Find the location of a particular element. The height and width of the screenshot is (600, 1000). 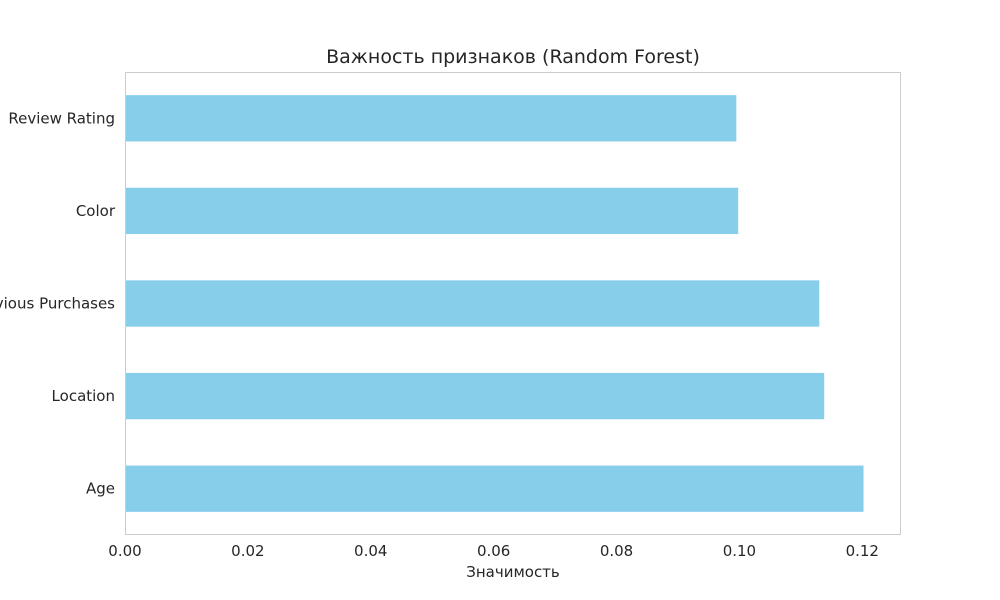

x-tick-label: 0.06 is located at coordinates (493, 551).